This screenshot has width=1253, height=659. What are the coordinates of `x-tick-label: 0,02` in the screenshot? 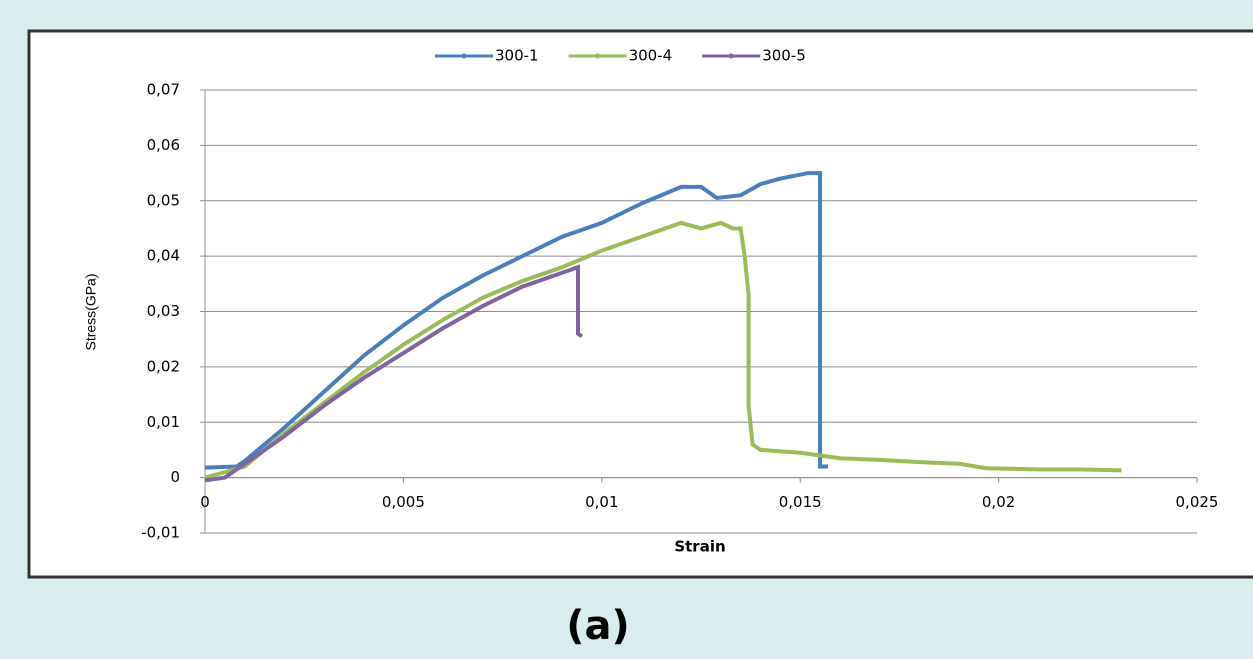 It's located at (998, 502).